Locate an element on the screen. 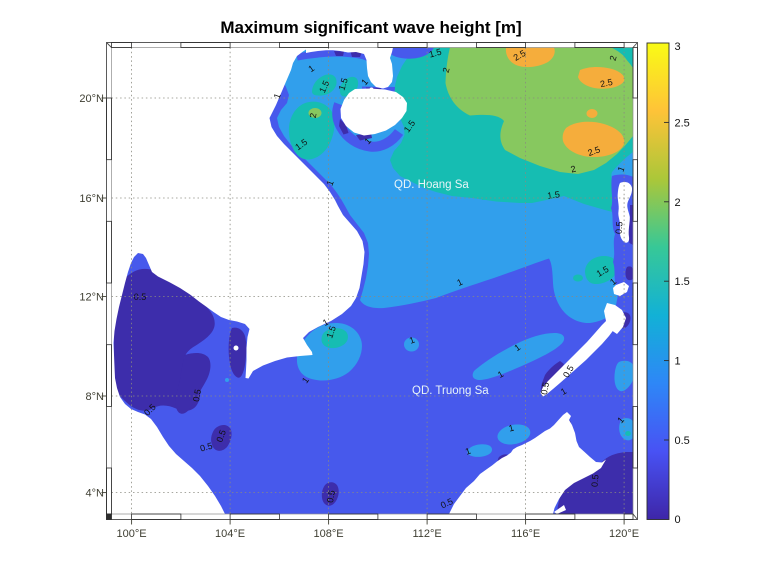 The image size is (778, 583). svg-text: 16°N is located at coordinates (91, 199).